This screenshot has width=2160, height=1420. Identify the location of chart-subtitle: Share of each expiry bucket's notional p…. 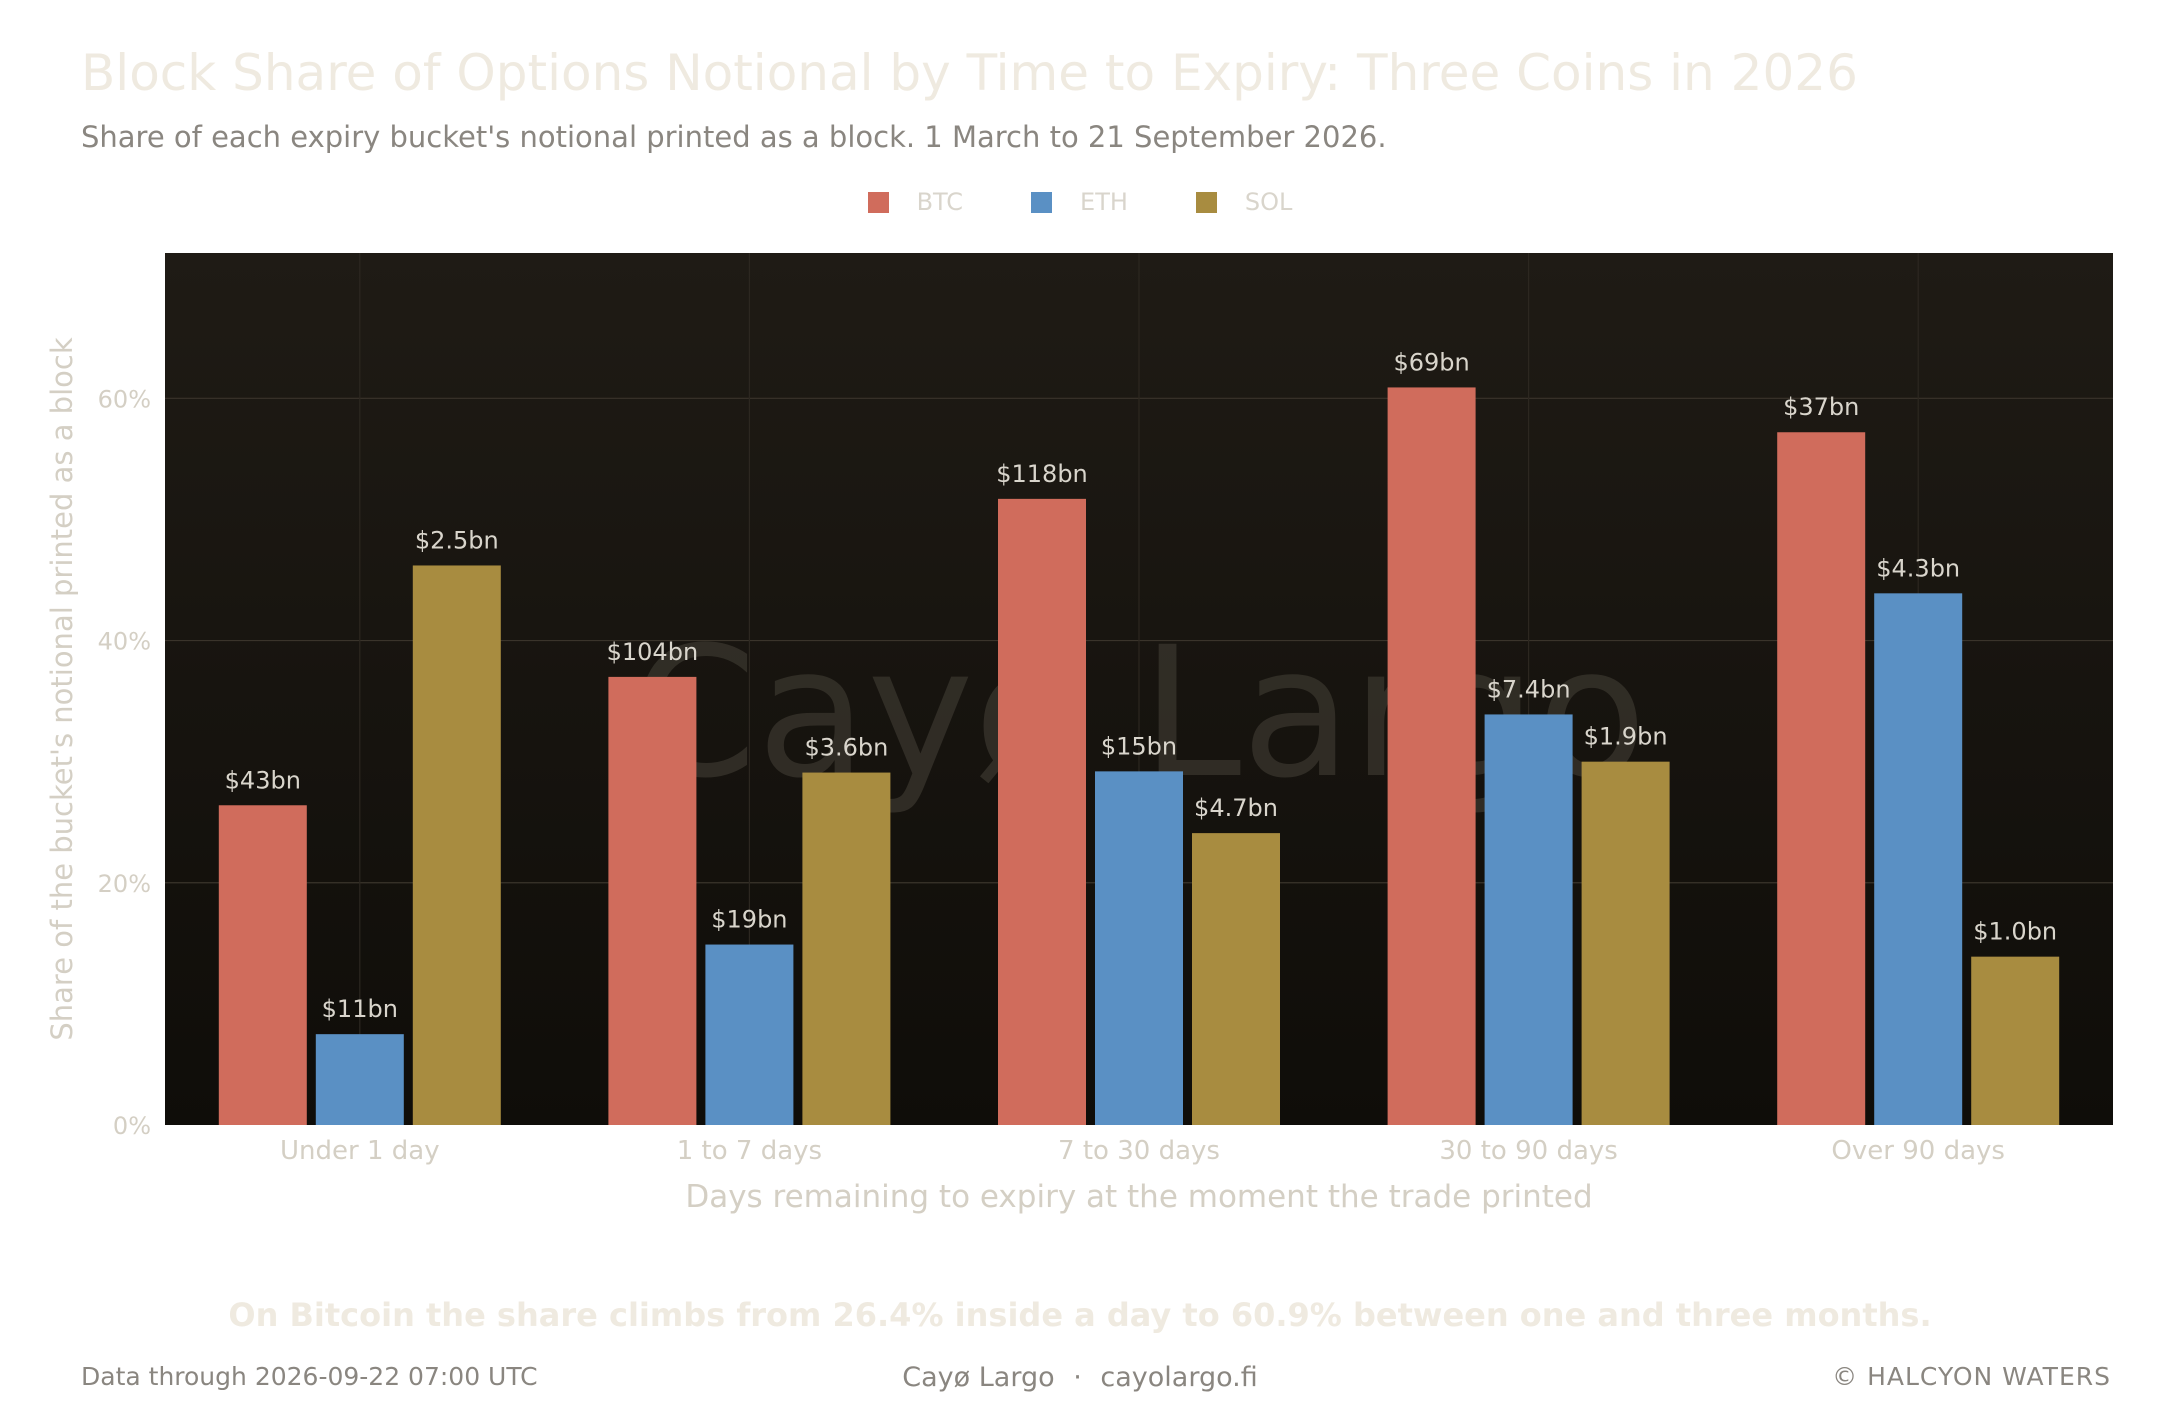
(734, 137).